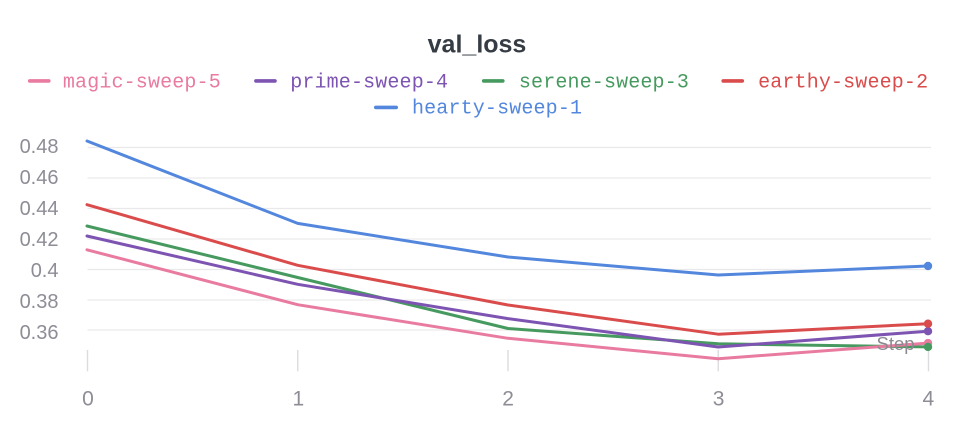 This screenshot has height=435, width=964. What do you see at coordinates (39, 178) in the screenshot?
I see `svg-text: 0.46` at bounding box center [39, 178].